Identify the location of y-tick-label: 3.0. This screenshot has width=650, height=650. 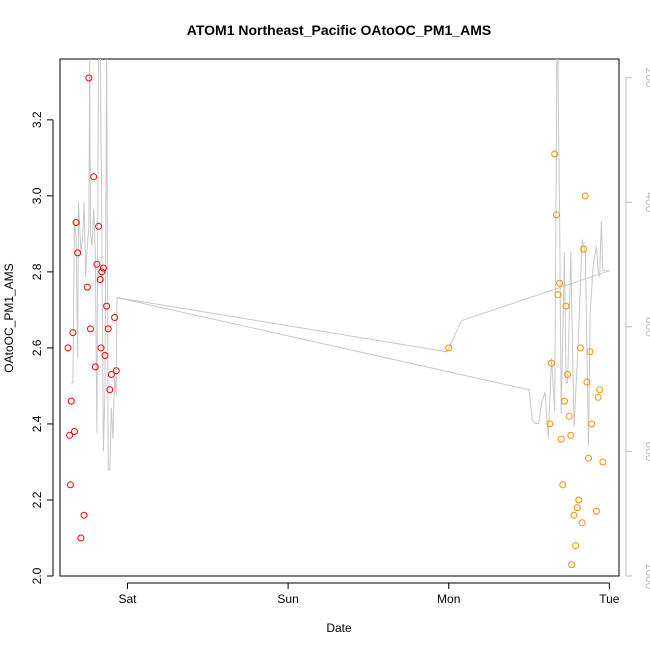
(37, 195).